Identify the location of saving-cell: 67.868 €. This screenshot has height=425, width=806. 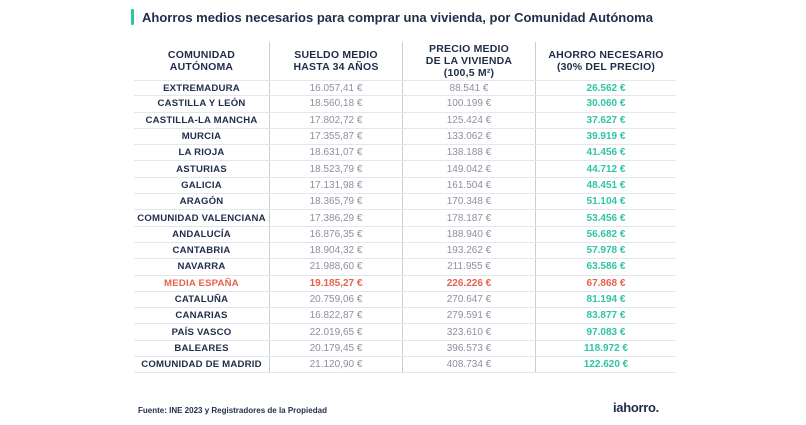
(606, 283).